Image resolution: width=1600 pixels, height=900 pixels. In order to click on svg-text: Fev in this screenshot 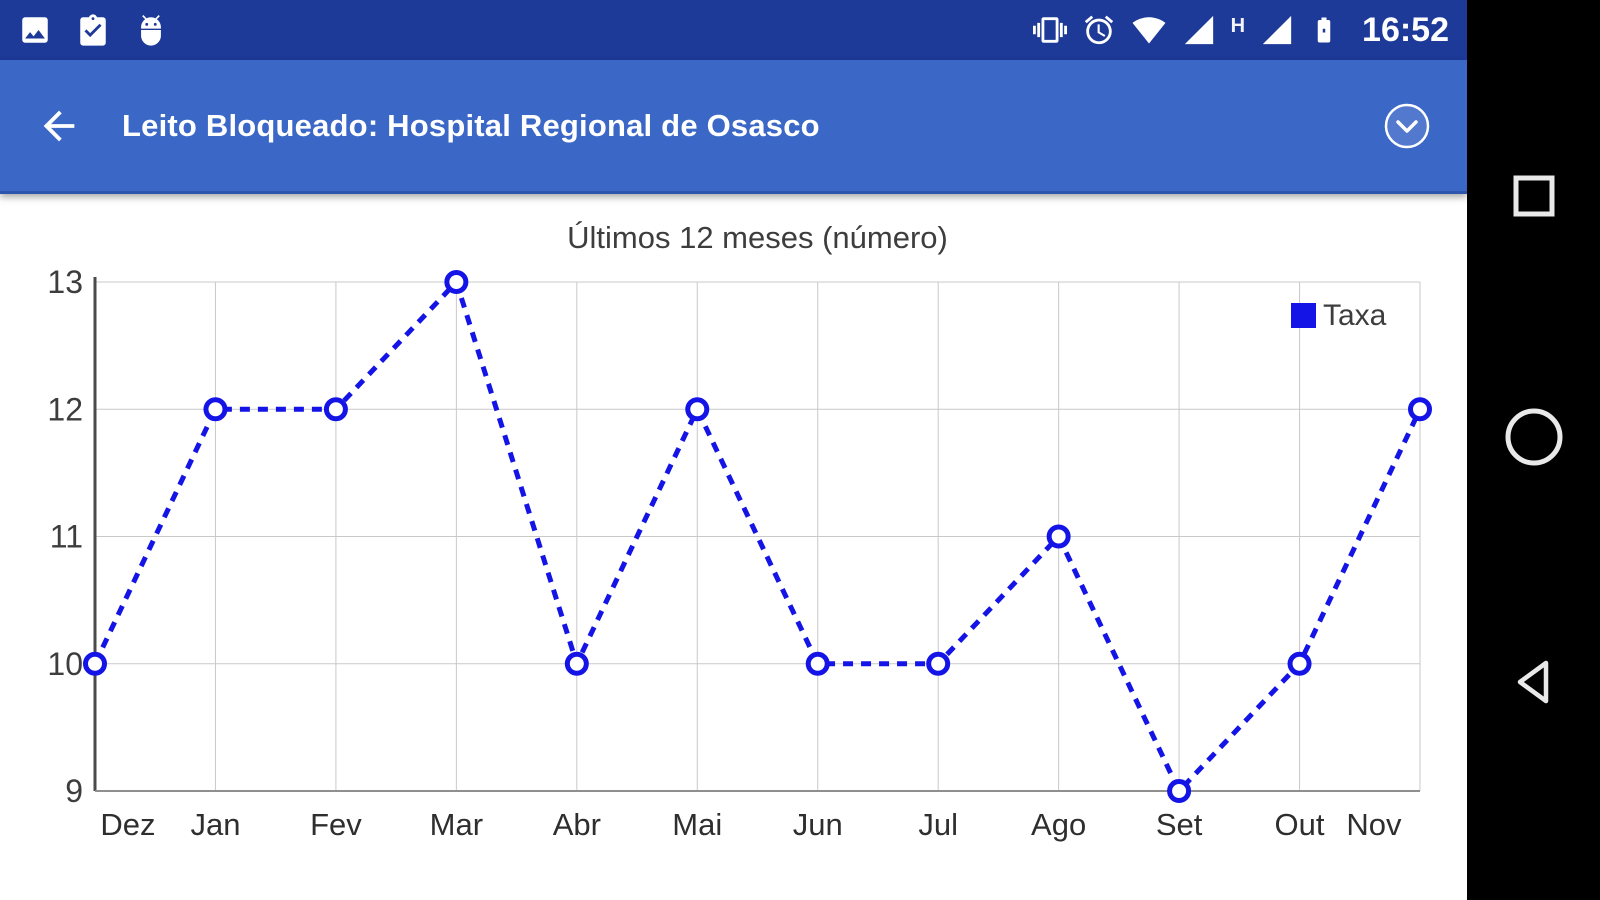, I will do `click(336, 824)`.